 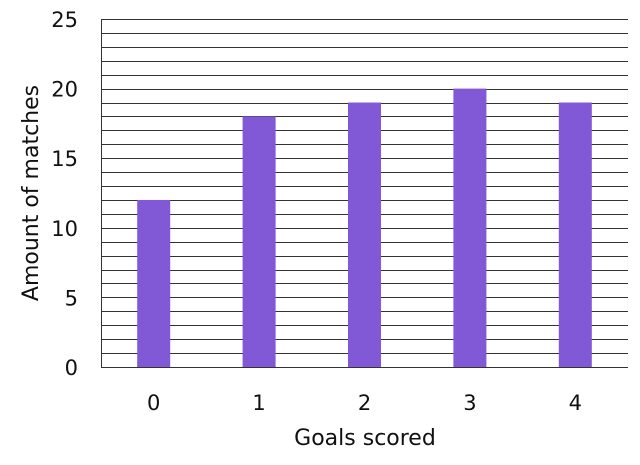 What do you see at coordinates (64, 20) in the screenshot?
I see `y-tick-label: 25` at bounding box center [64, 20].